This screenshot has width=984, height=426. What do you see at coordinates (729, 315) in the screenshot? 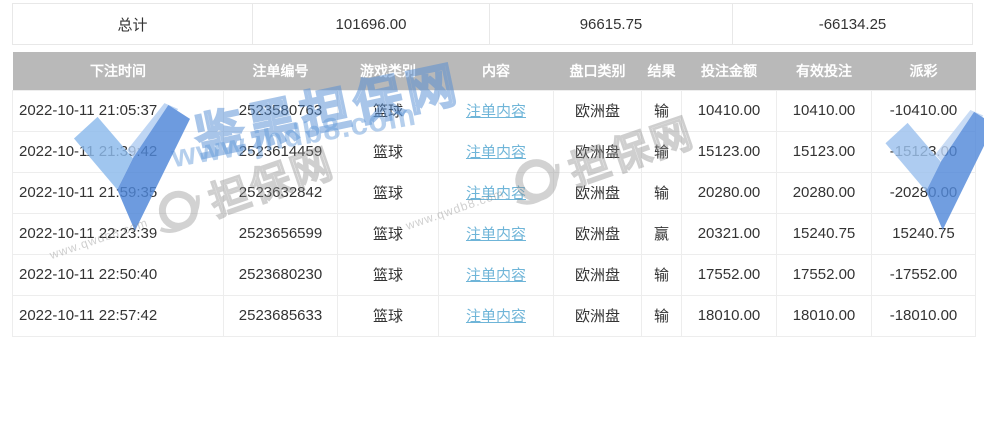
I see `bet-amount-cell: 18010.00` at bounding box center [729, 315].